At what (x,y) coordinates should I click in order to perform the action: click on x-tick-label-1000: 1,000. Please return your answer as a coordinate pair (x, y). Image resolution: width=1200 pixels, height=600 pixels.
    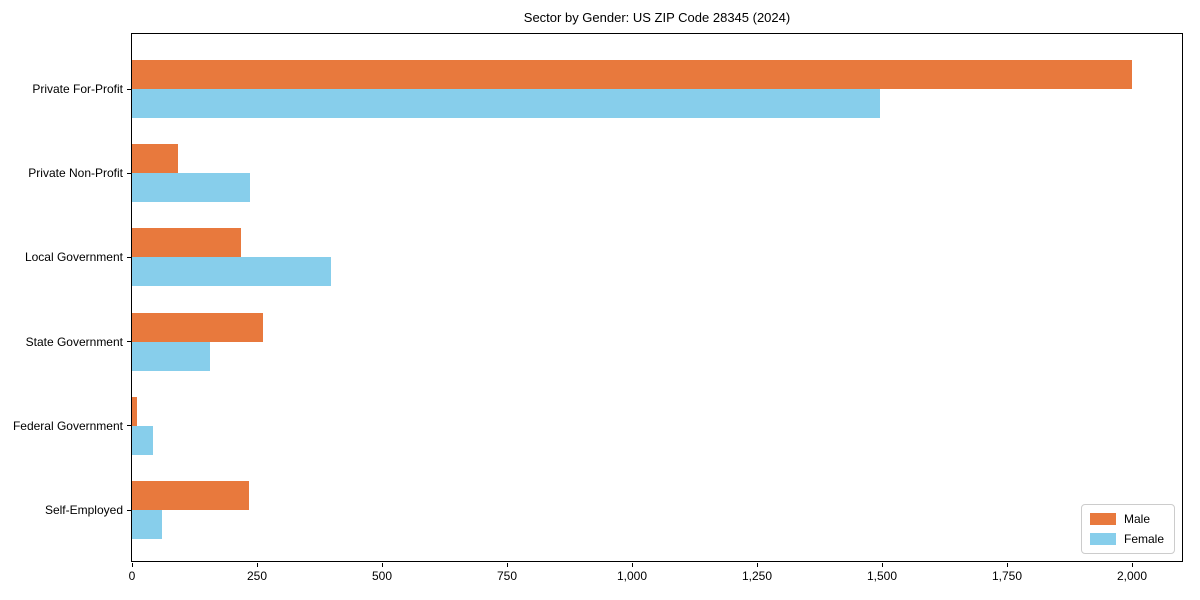
    Looking at the image, I should click on (632, 576).